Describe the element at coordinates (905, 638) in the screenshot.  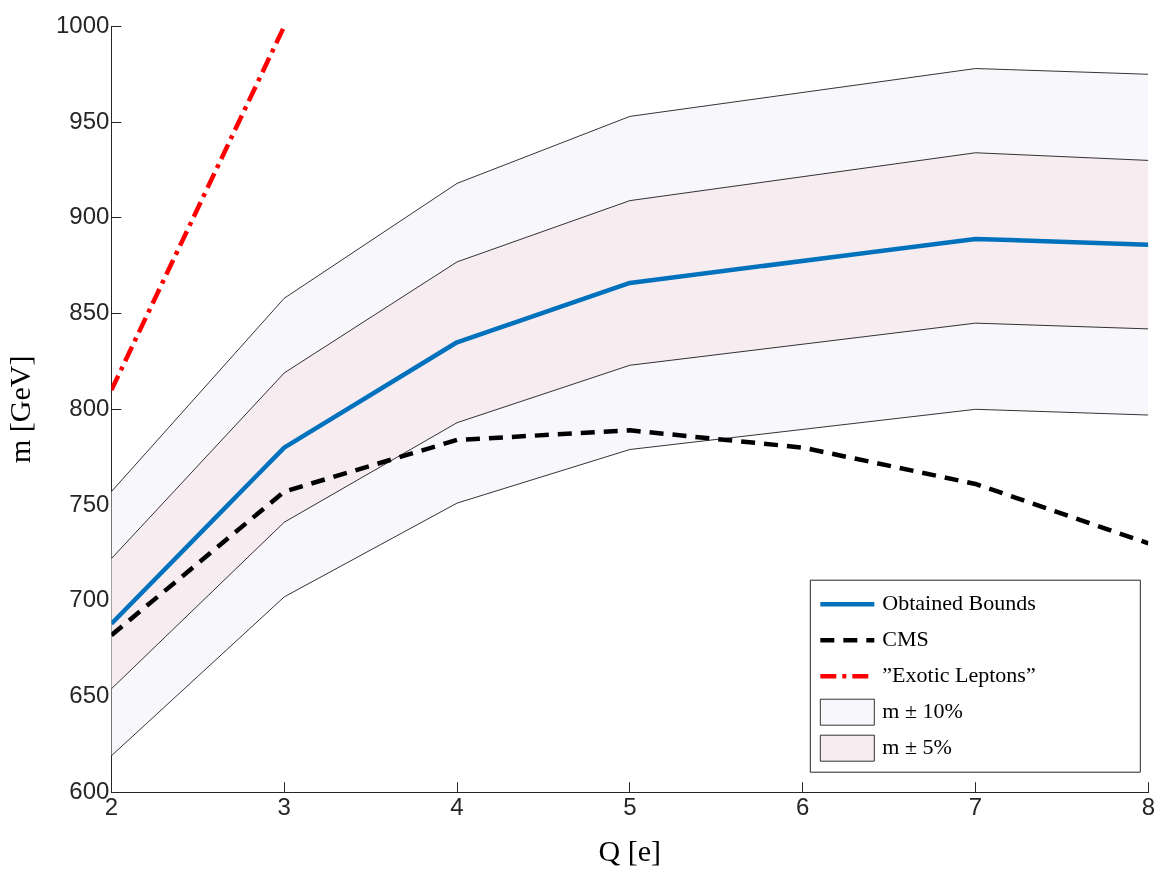
I see `legend-label: CMS` at that location.